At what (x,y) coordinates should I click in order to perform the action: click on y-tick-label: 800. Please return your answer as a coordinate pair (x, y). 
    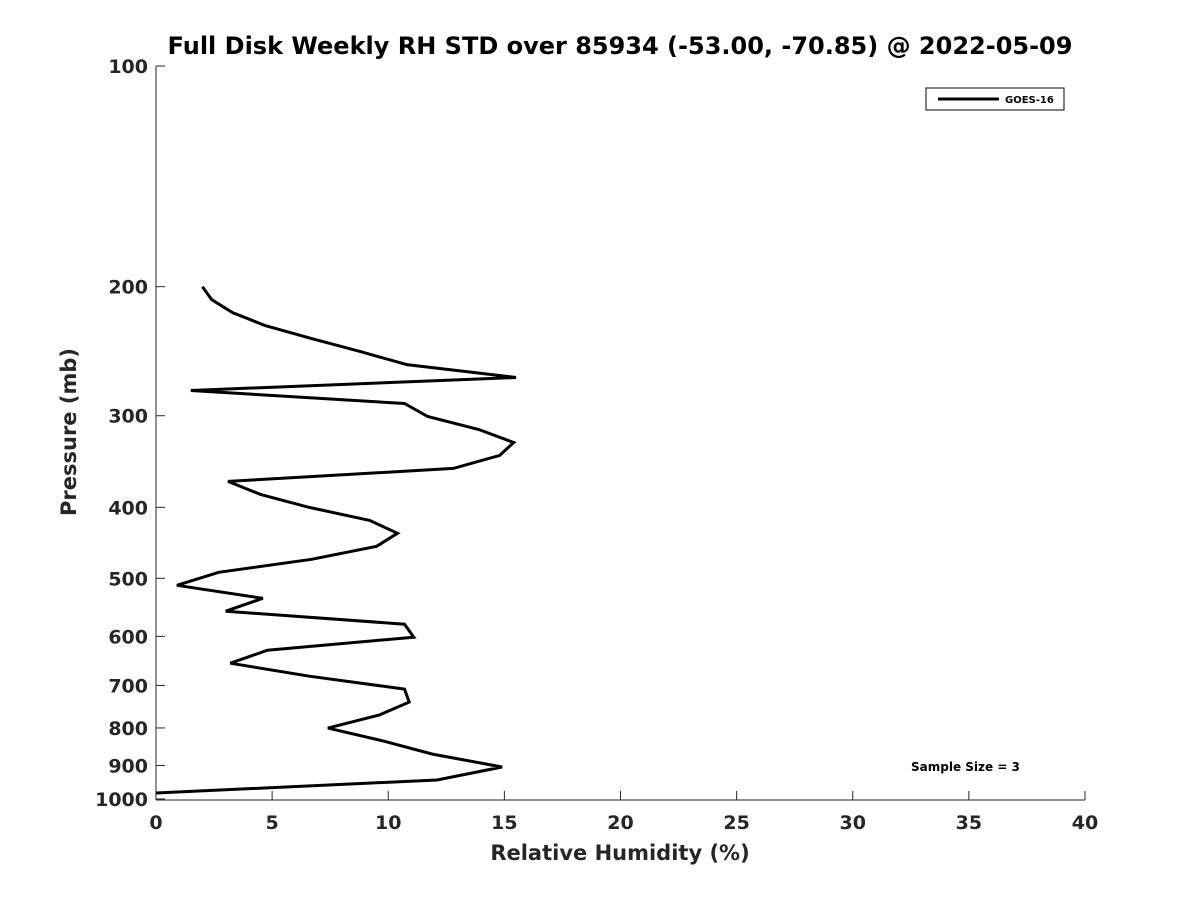
    Looking at the image, I should click on (128, 729).